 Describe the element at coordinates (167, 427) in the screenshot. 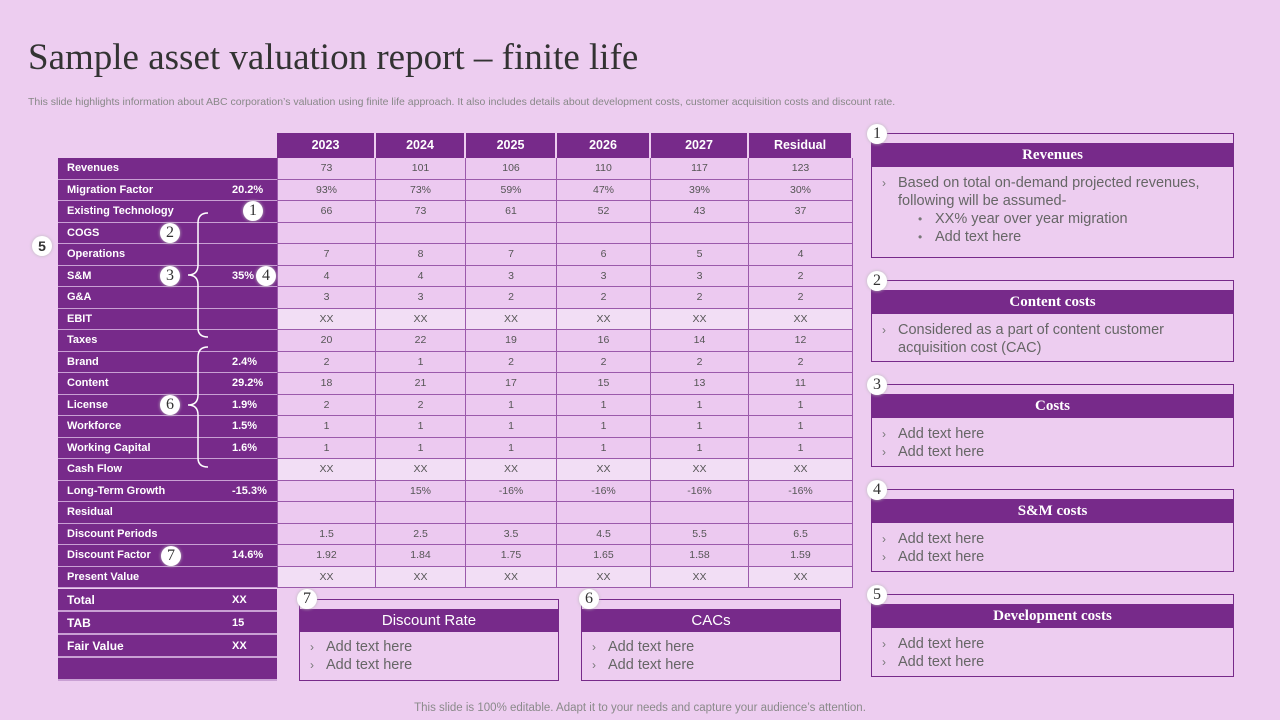

I see `row-label: Workforce 1.5%` at that location.